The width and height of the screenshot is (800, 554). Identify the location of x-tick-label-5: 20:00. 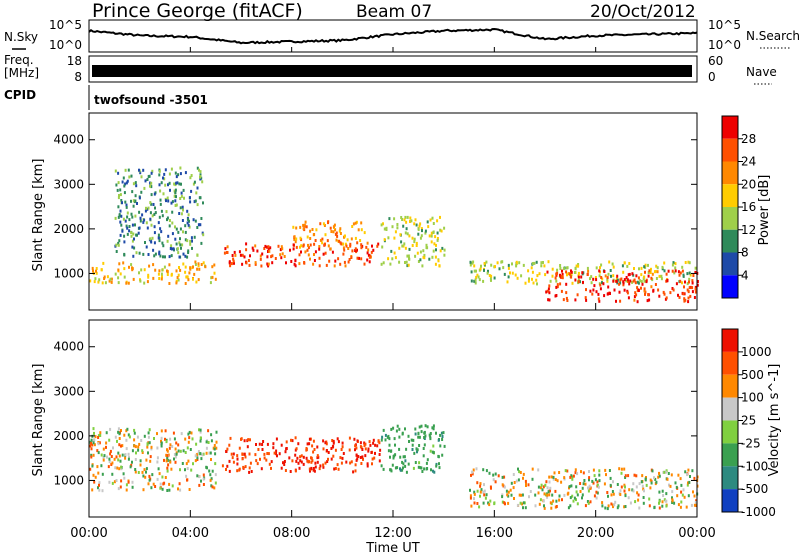
(595, 533).